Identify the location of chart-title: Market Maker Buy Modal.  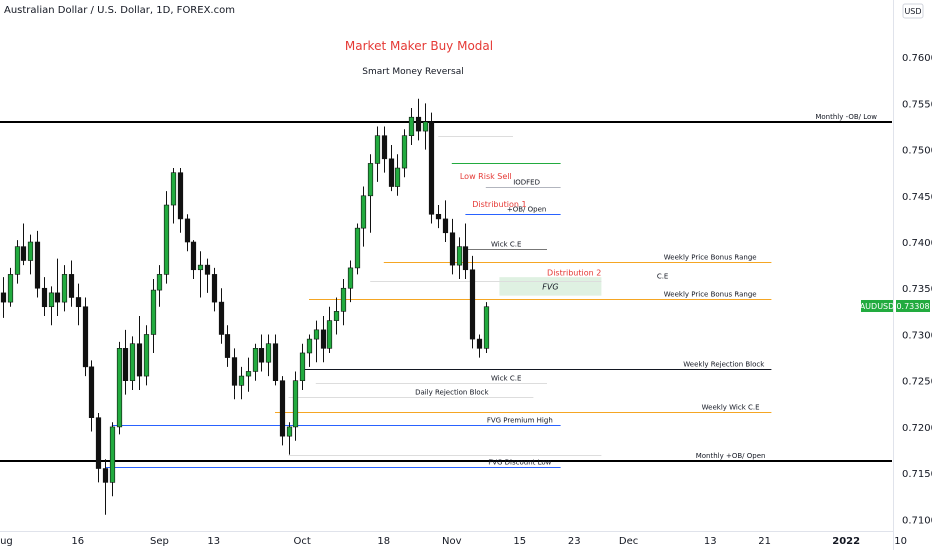
(419, 46).